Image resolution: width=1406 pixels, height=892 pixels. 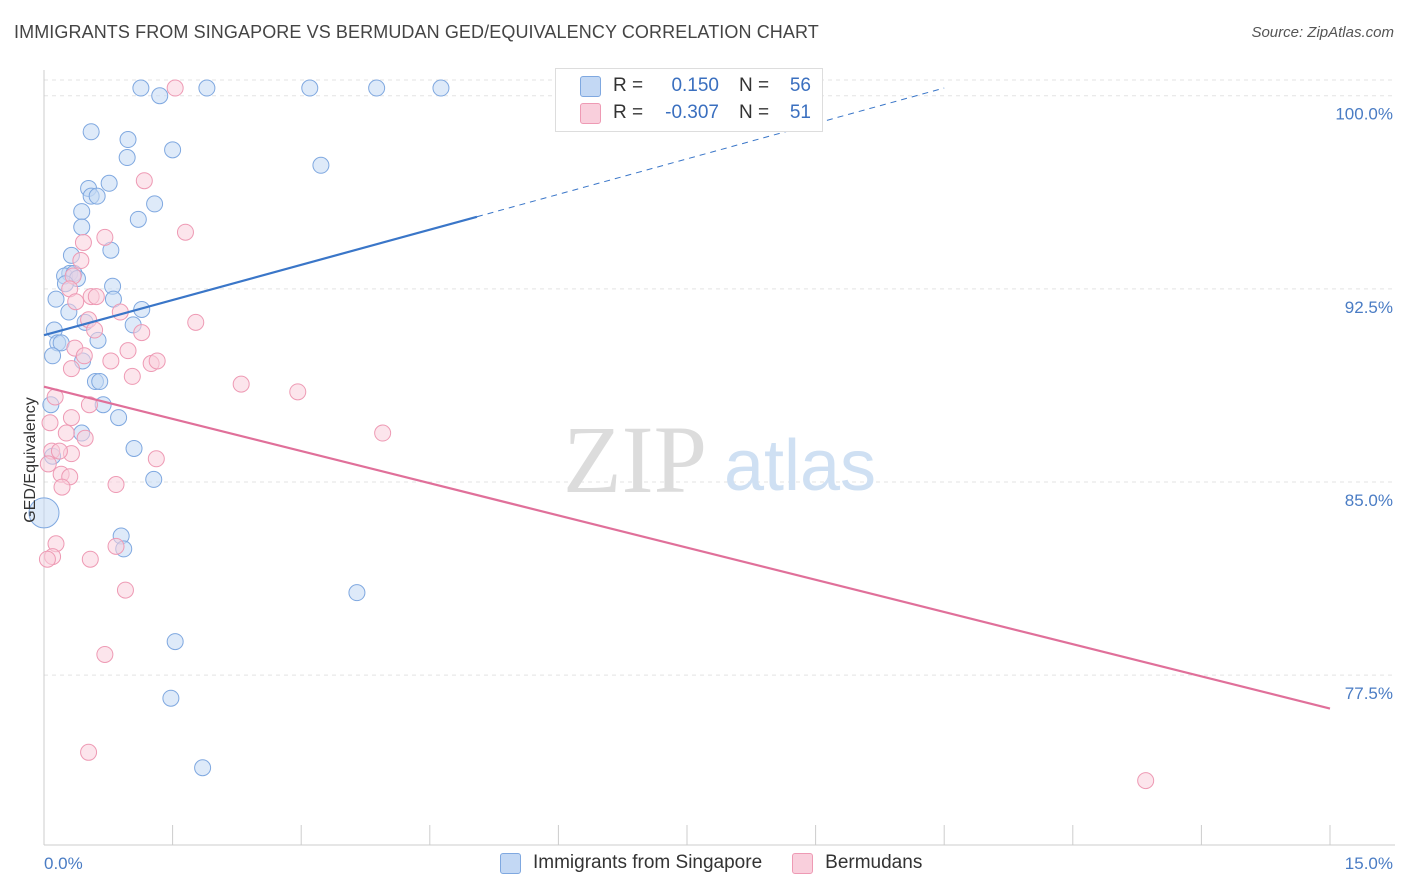 What do you see at coordinates (874, 862) in the screenshot?
I see `legend-label-bermudans: Bermudans` at bounding box center [874, 862].